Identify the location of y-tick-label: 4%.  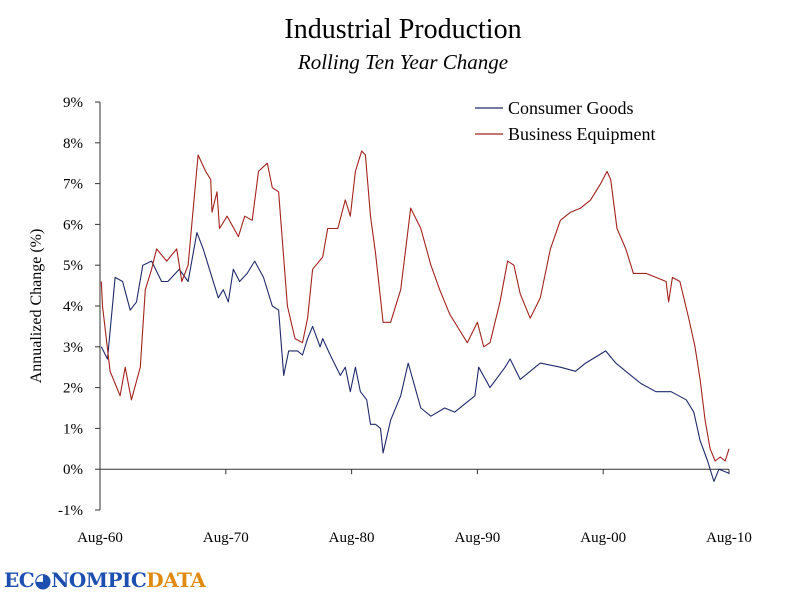
(73, 307).